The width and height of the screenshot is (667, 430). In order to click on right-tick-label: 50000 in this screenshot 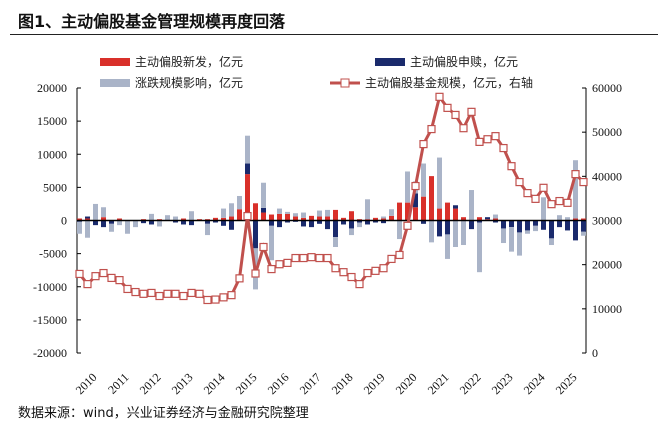, I will do `click(607, 132)`.